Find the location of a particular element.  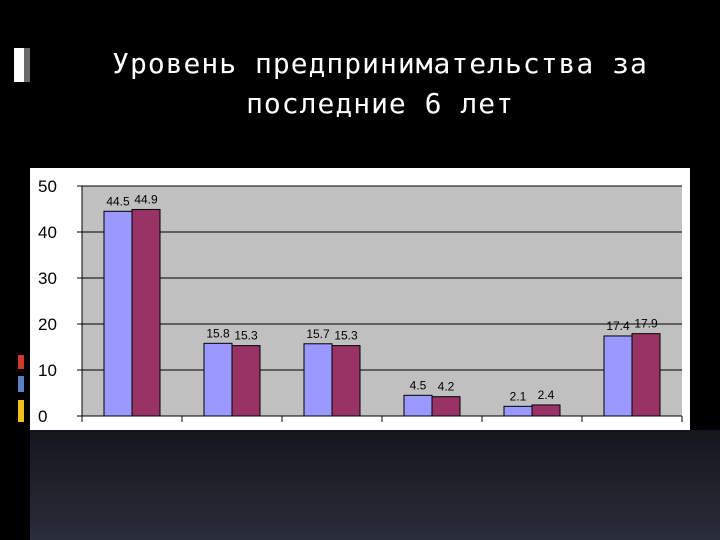

y-tick-label: 20 is located at coordinates (47, 324).